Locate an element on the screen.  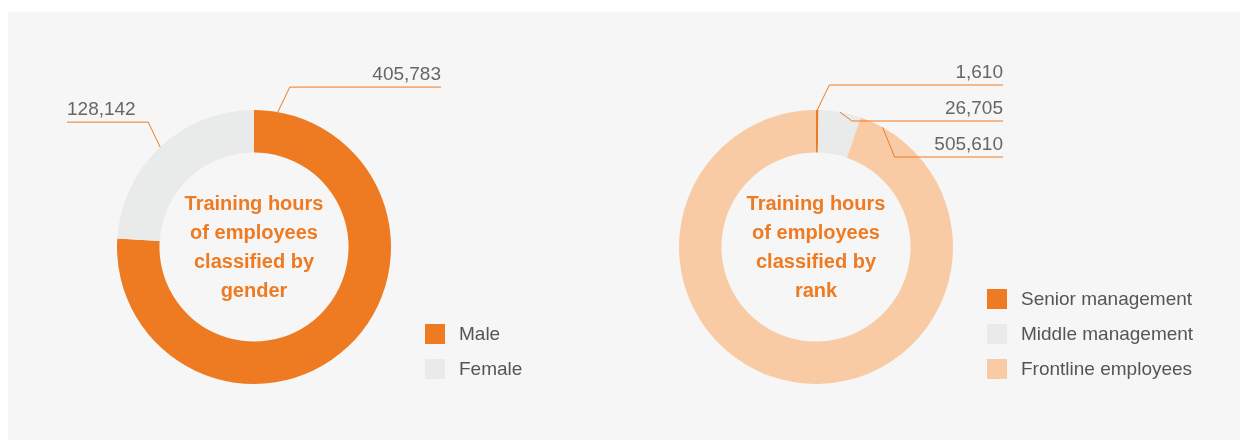
data-label: 128,142 is located at coordinates (101, 108).